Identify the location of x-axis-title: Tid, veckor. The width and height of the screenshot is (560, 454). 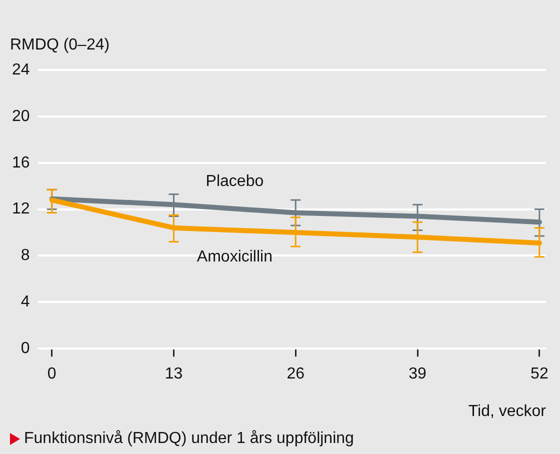
(507, 411).